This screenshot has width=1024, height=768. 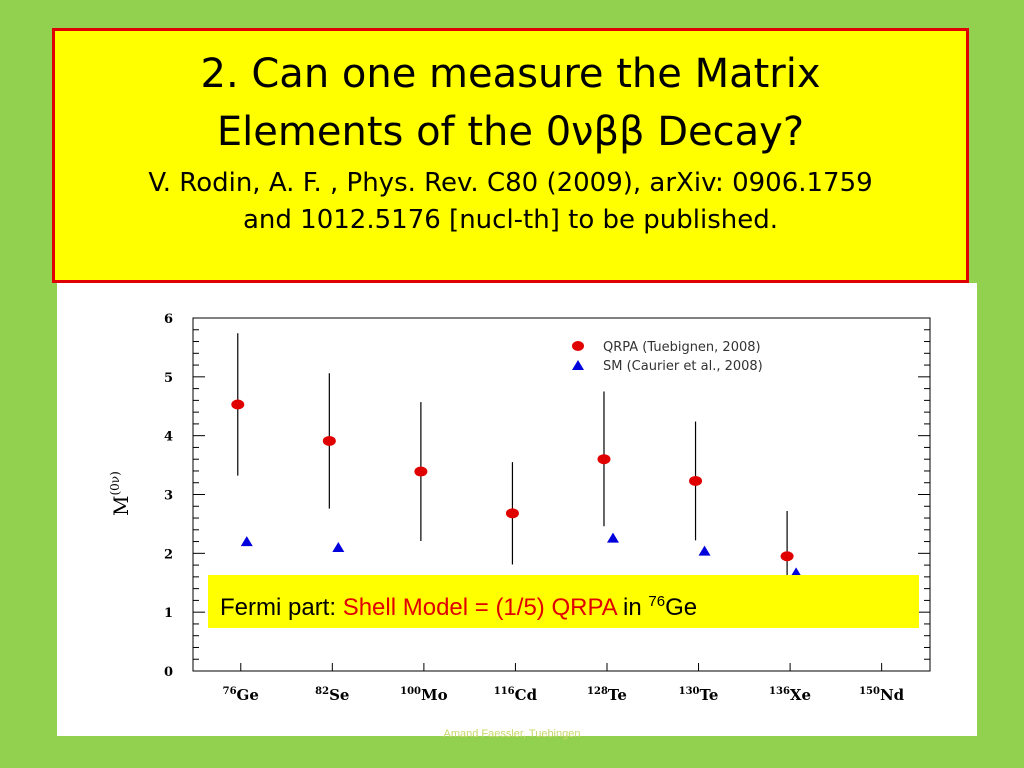 What do you see at coordinates (434, 695) in the screenshot?
I see `isotope-symbol: Mo` at bounding box center [434, 695].